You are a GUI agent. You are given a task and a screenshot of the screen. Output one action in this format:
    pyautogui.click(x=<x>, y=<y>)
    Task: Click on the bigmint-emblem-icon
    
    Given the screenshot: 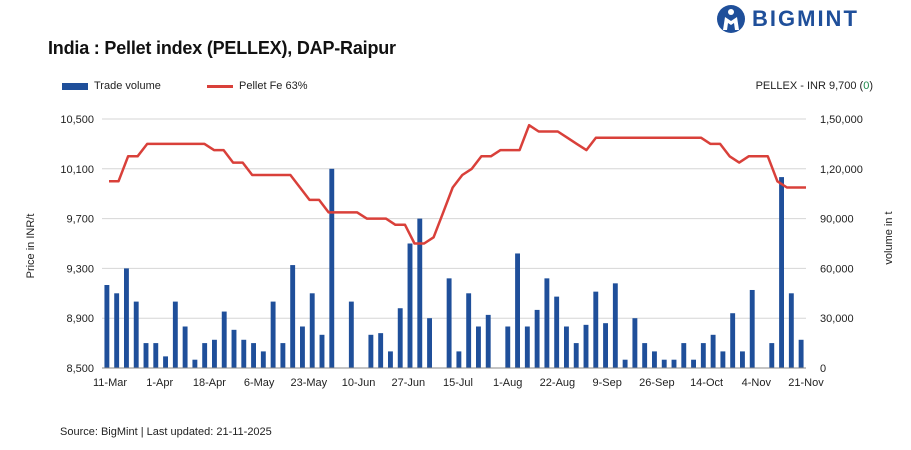 What is the action you would take?
    pyautogui.click(x=731, y=19)
    